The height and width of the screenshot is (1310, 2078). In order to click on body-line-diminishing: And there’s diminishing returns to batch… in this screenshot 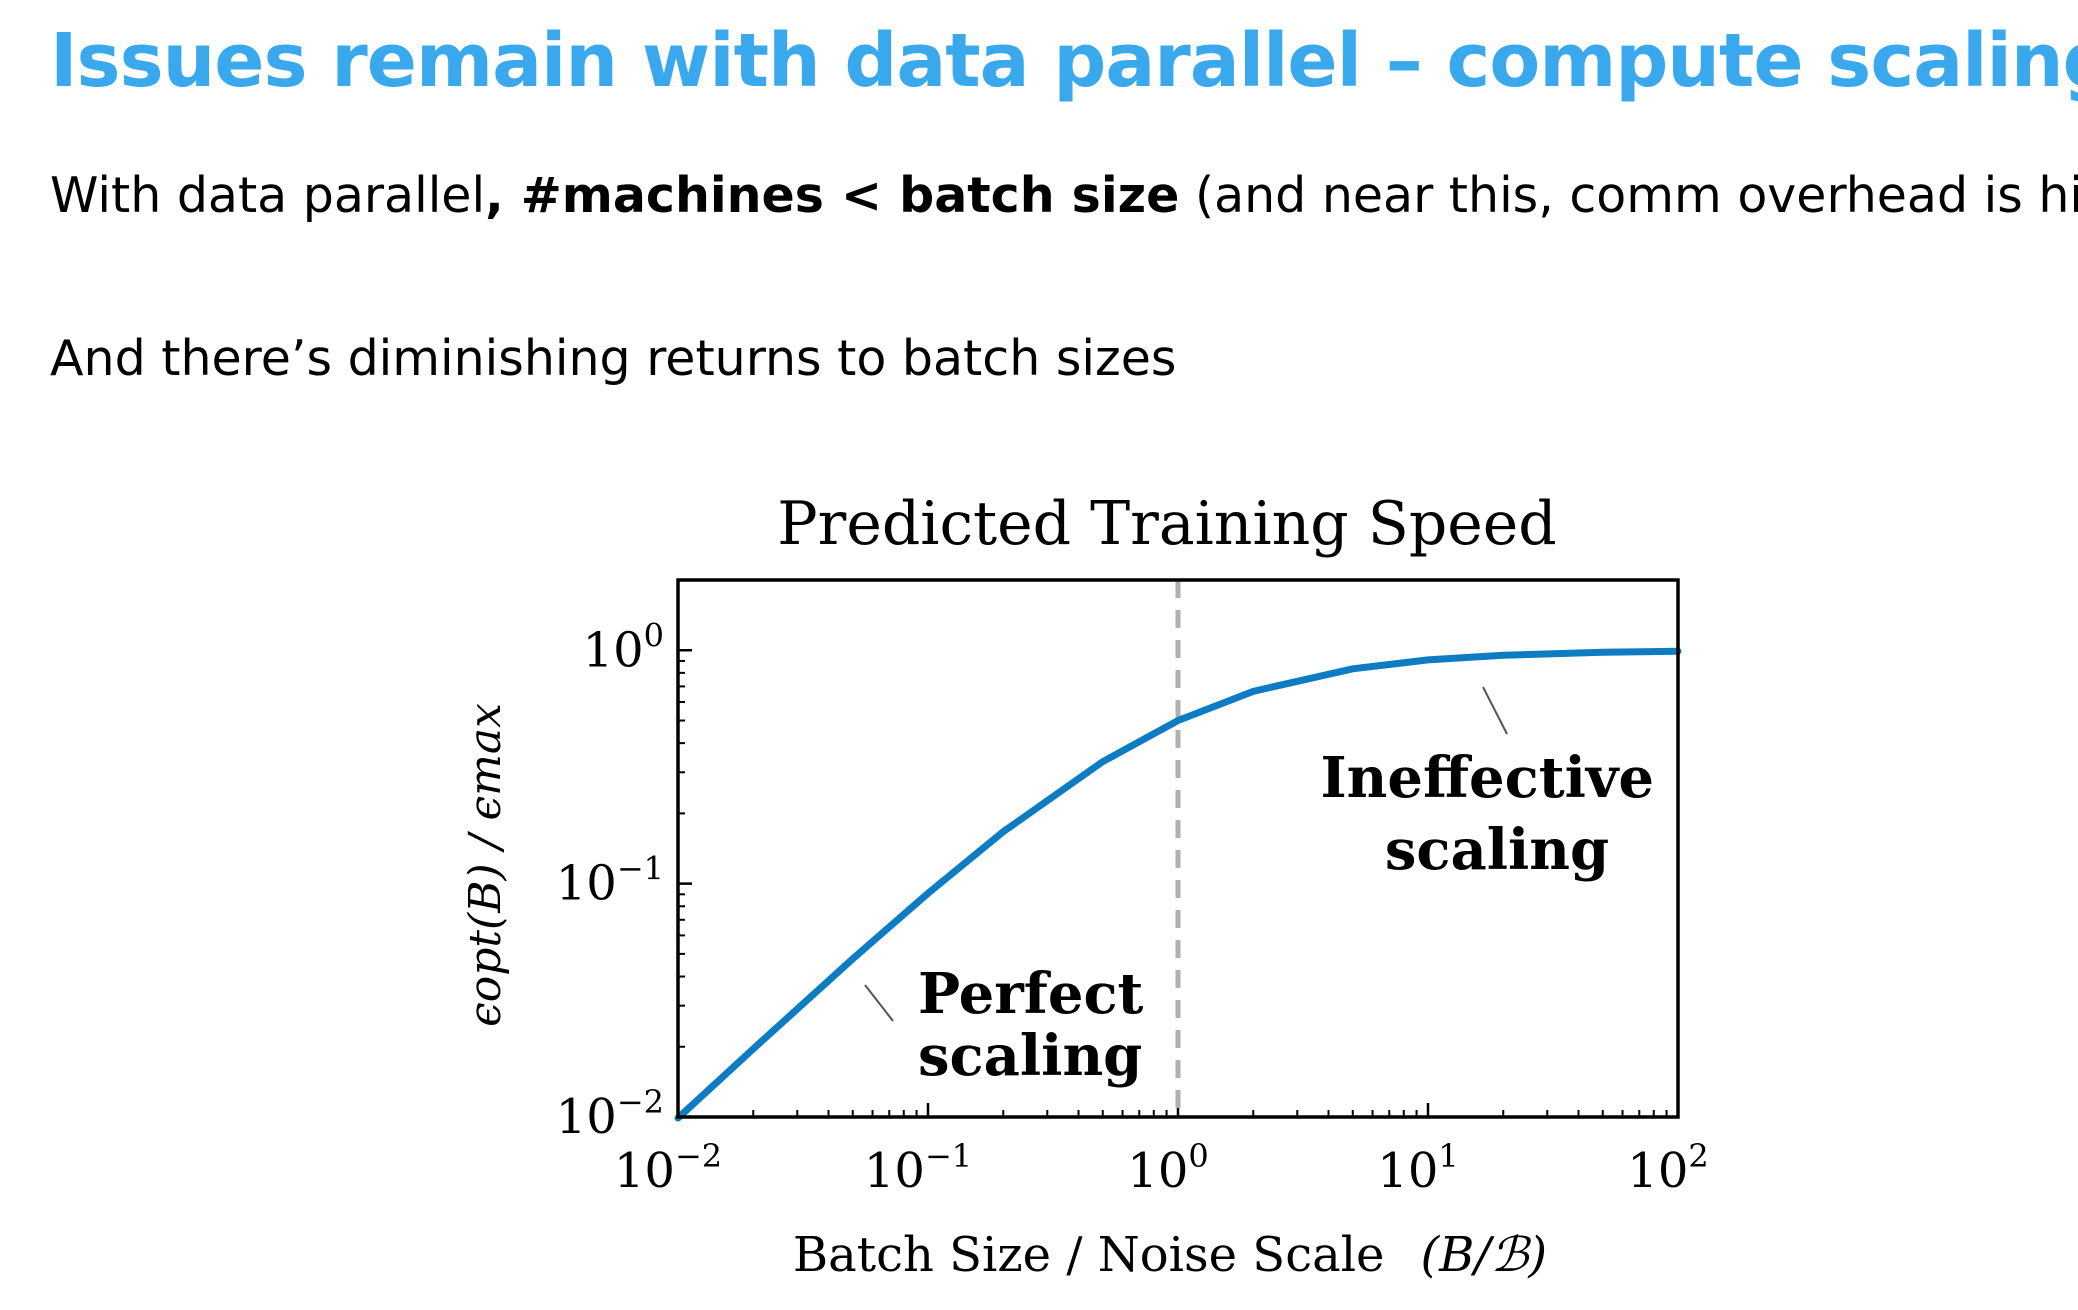, I will do `click(613, 358)`.